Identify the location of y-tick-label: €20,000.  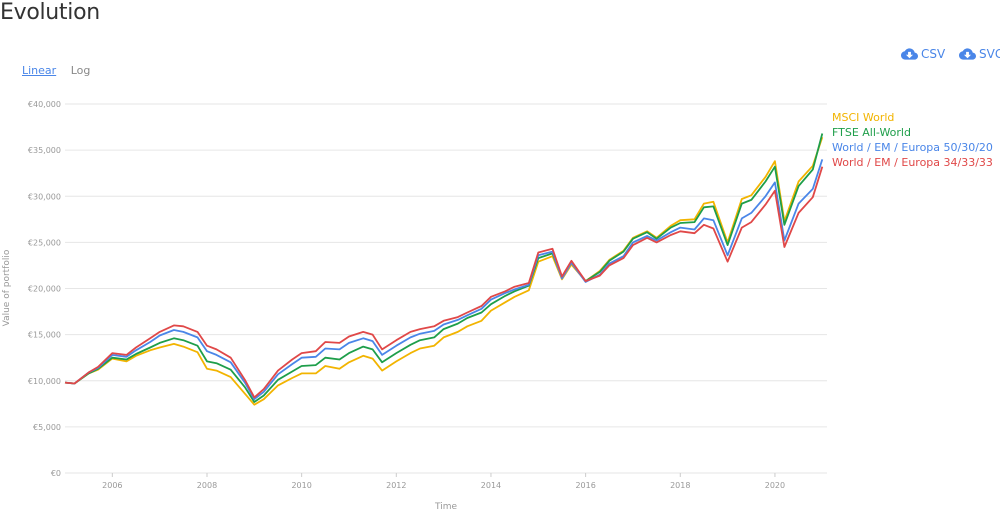
(44, 289).